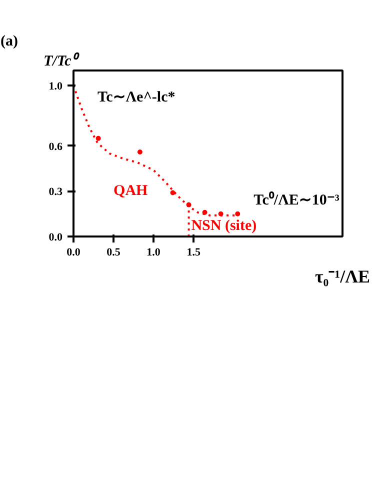 Image resolution: width=388 pixels, height=502 pixels. Describe the element at coordinates (62, 61) in the screenshot. I see `y-axis-title: T/Tc⁰` at that location.